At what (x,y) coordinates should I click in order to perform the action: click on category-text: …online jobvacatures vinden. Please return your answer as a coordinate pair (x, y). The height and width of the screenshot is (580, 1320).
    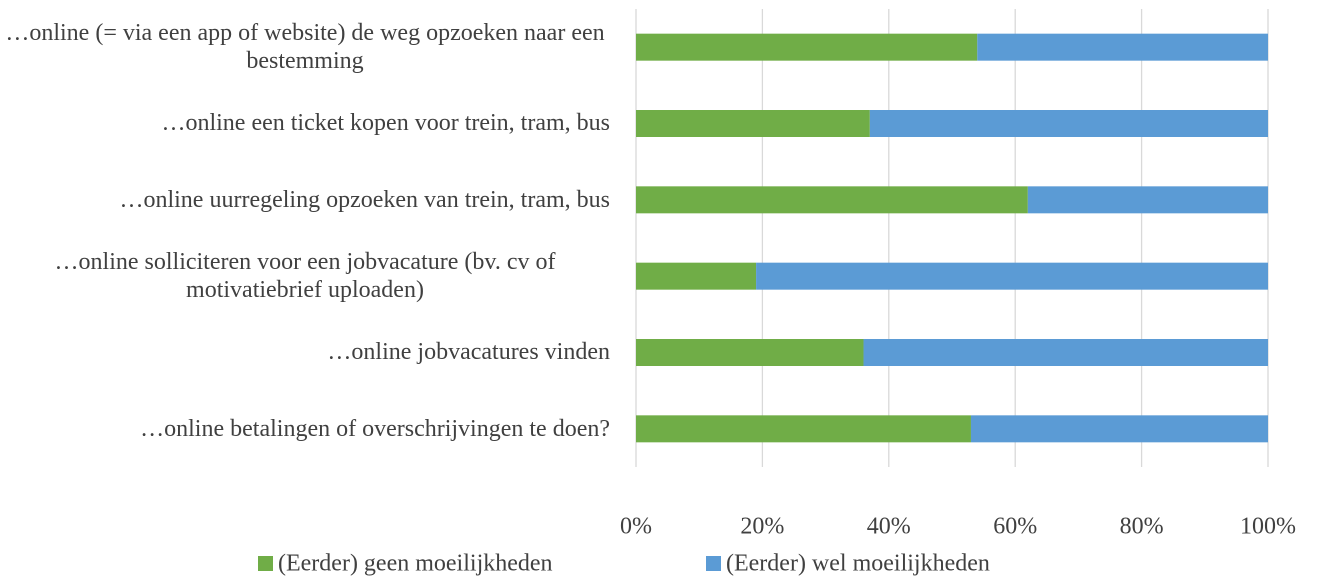
    Looking at the image, I should click on (468, 352).